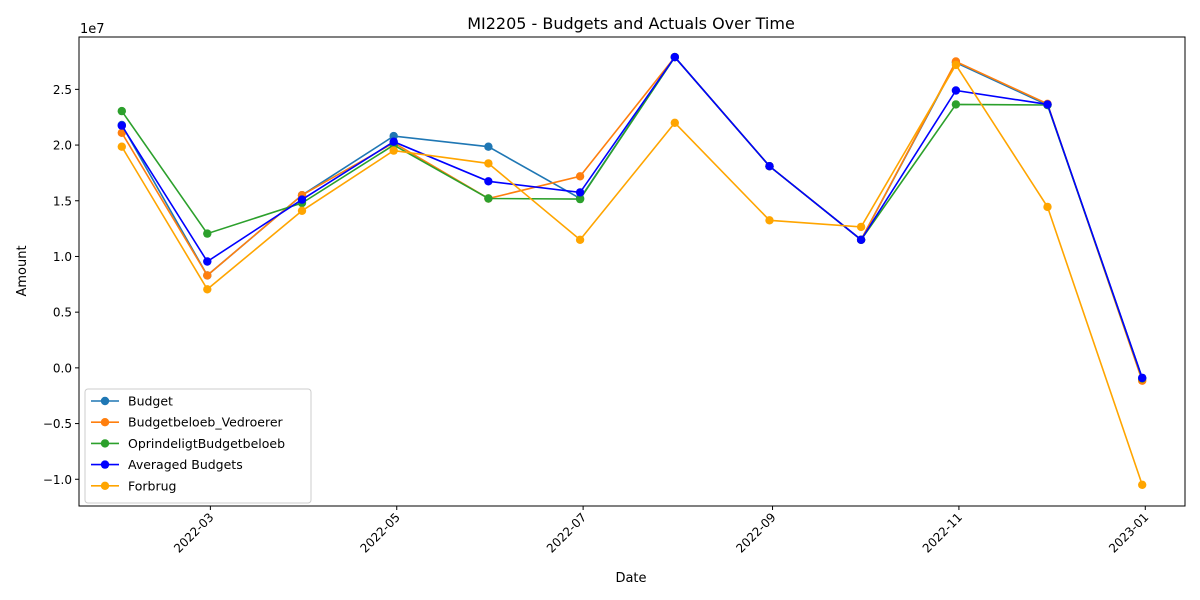 Image resolution: width=1200 pixels, height=600 pixels. I want to click on legend-label: Averaged Budgets, so click(185, 464).